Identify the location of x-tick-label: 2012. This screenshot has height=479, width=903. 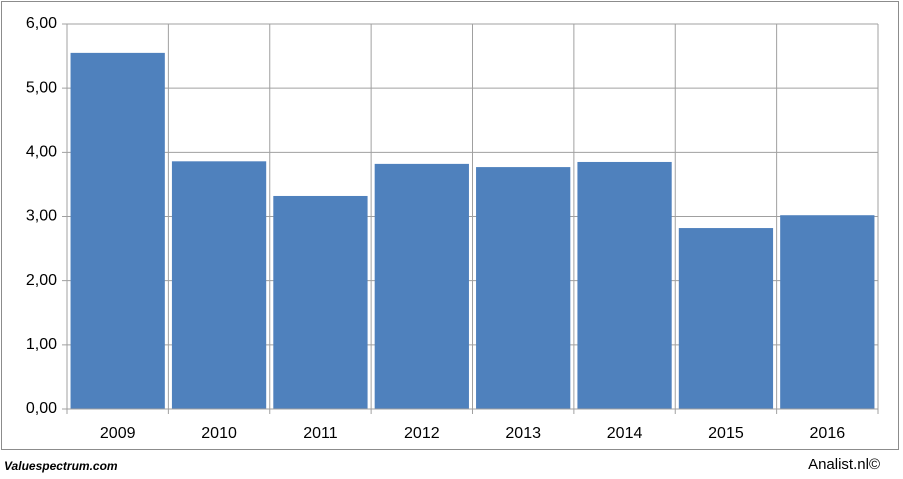
(422, 433).